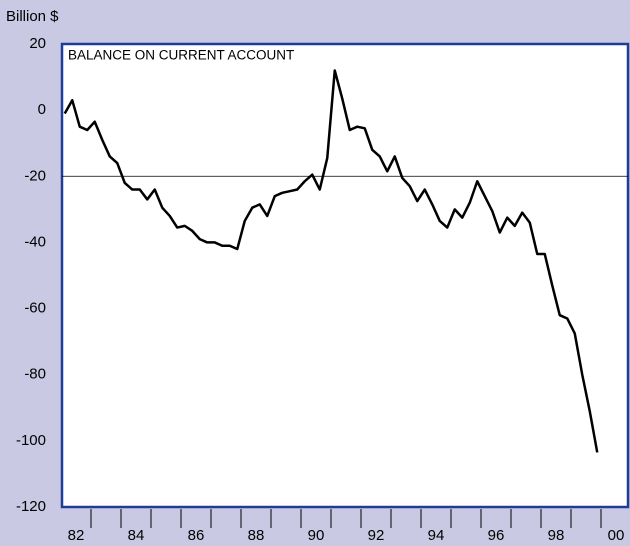  Describe the element at coordinates (196, 535) in the screenshot. I see `x-tick-label: 86` at that location.